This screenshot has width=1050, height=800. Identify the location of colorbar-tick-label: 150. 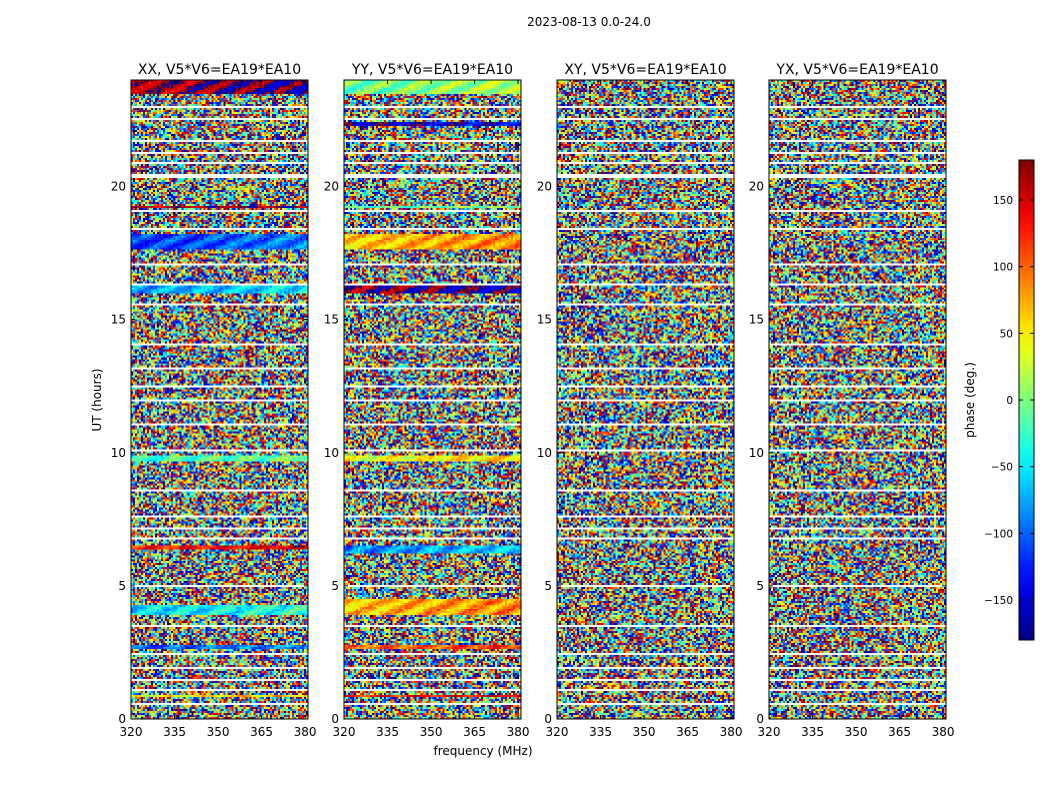
(1003, 201).